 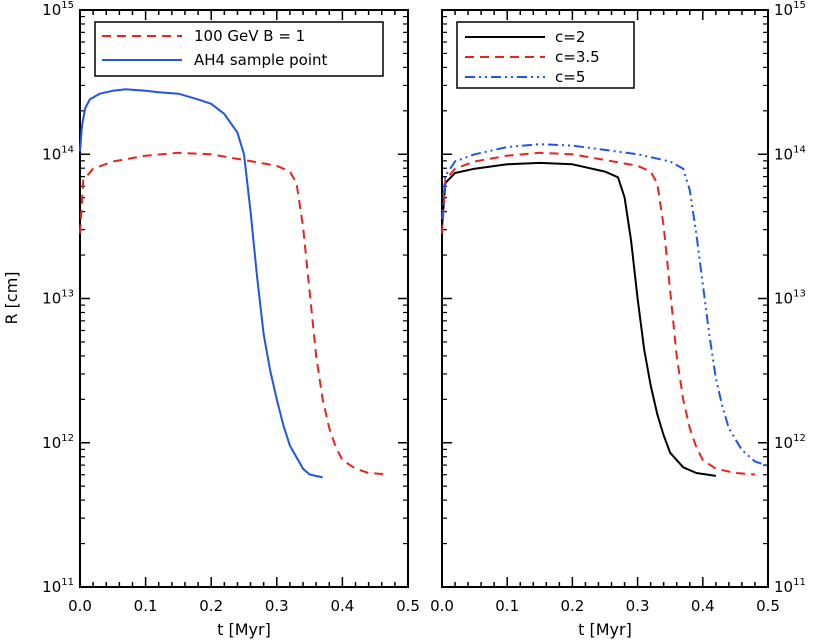 I want to click on legend-label-c5: c=5, so click(x=570, y=77).